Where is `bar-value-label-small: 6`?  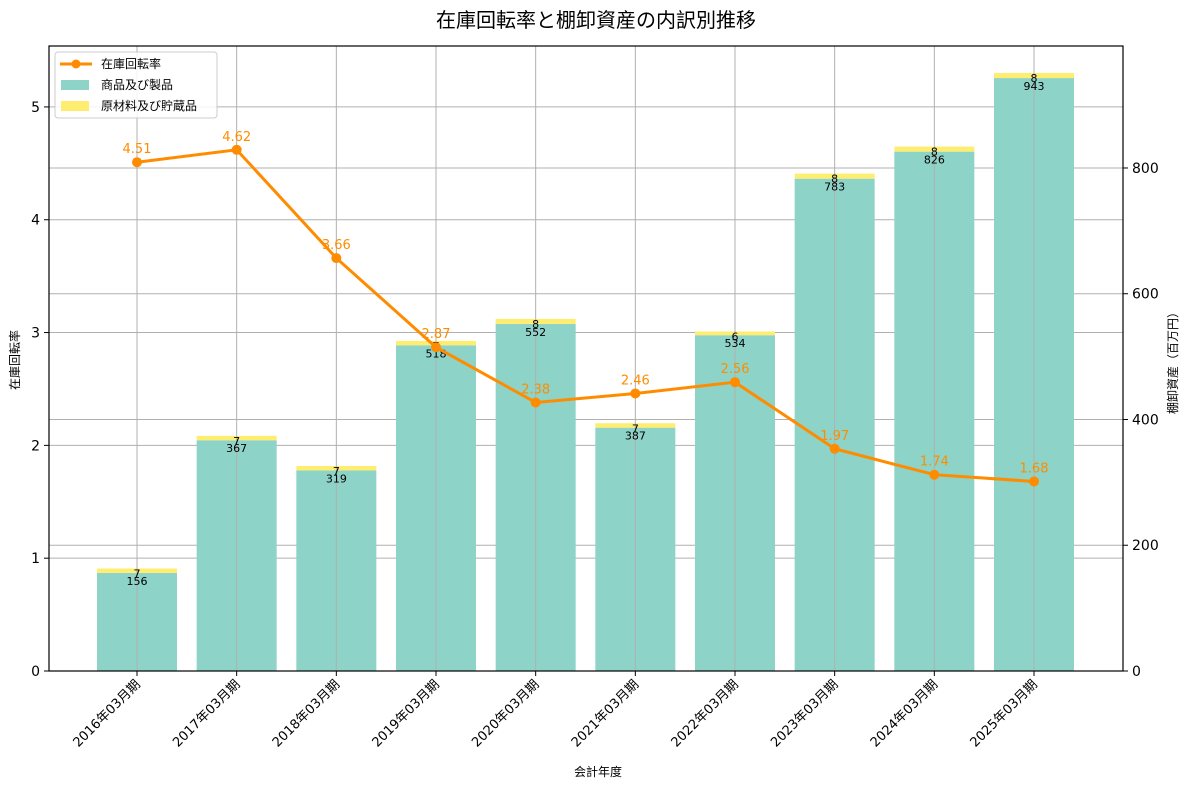
bar-value-label-small: 6 is located at coordinates (735, 336).